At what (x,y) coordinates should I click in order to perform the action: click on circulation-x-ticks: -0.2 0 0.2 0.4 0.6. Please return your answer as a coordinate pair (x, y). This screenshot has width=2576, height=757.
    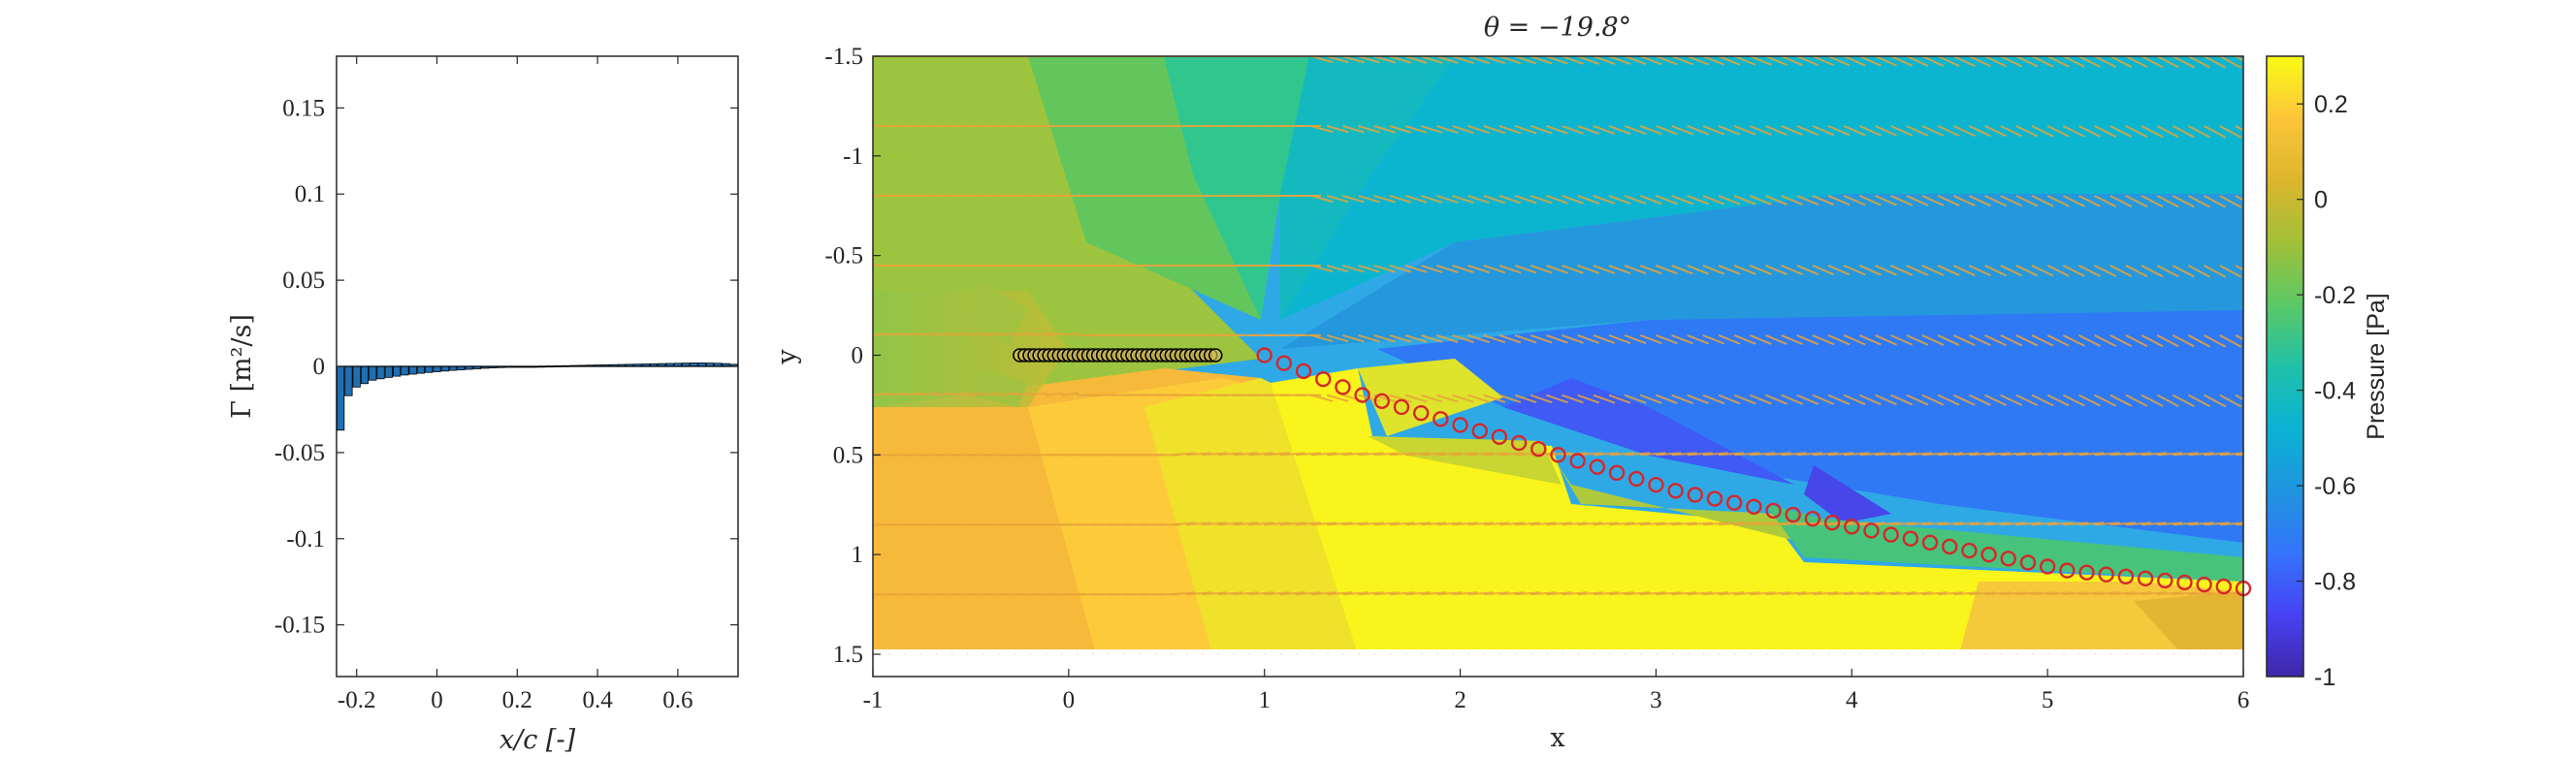
    Looking at the image, I should click on (515, 384).